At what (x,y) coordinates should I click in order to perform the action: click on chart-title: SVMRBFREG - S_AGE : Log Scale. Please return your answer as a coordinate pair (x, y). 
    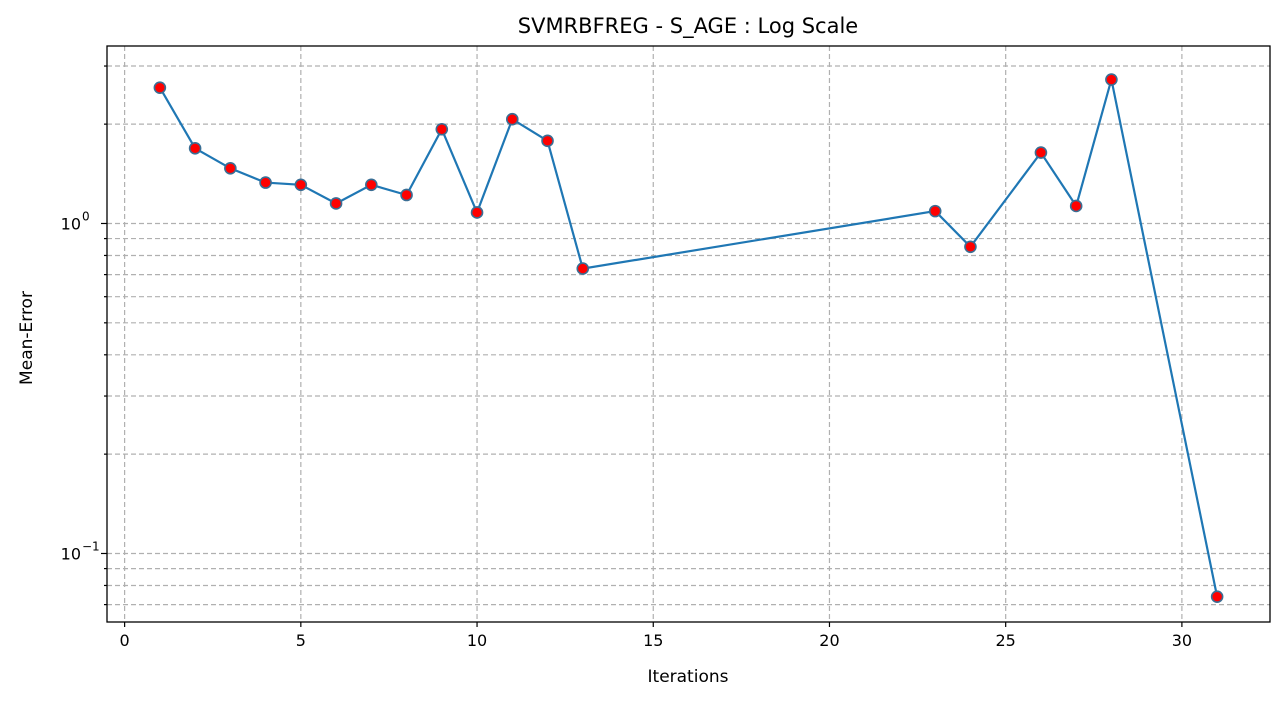
    Looking at the image, I should click on (688, 26).